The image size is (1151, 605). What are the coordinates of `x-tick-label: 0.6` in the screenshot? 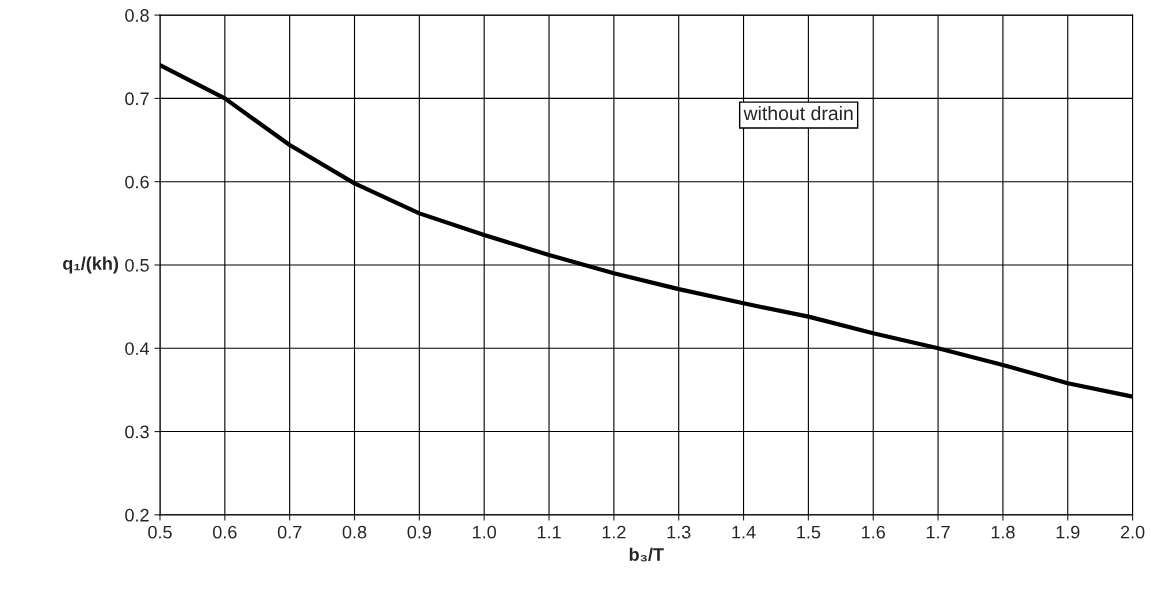 It's located at (224, 532).